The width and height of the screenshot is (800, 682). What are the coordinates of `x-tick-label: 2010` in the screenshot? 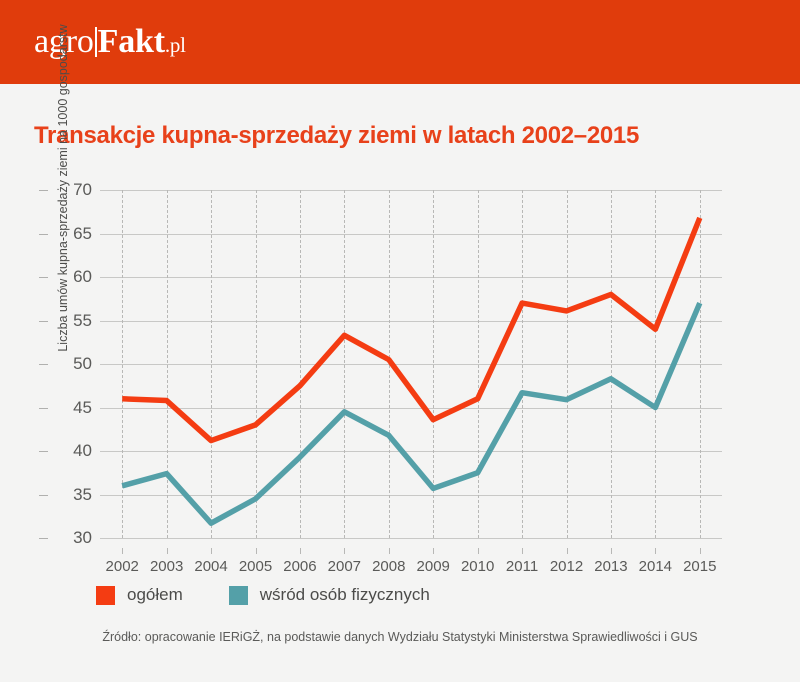 It's located at (477, 566).